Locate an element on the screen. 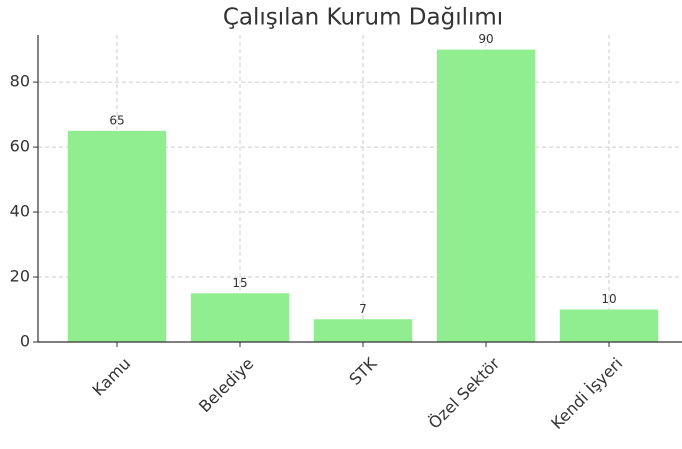 This screenshot has width=682, height=449. value-label: 10 is located at coordinates (608, 299).